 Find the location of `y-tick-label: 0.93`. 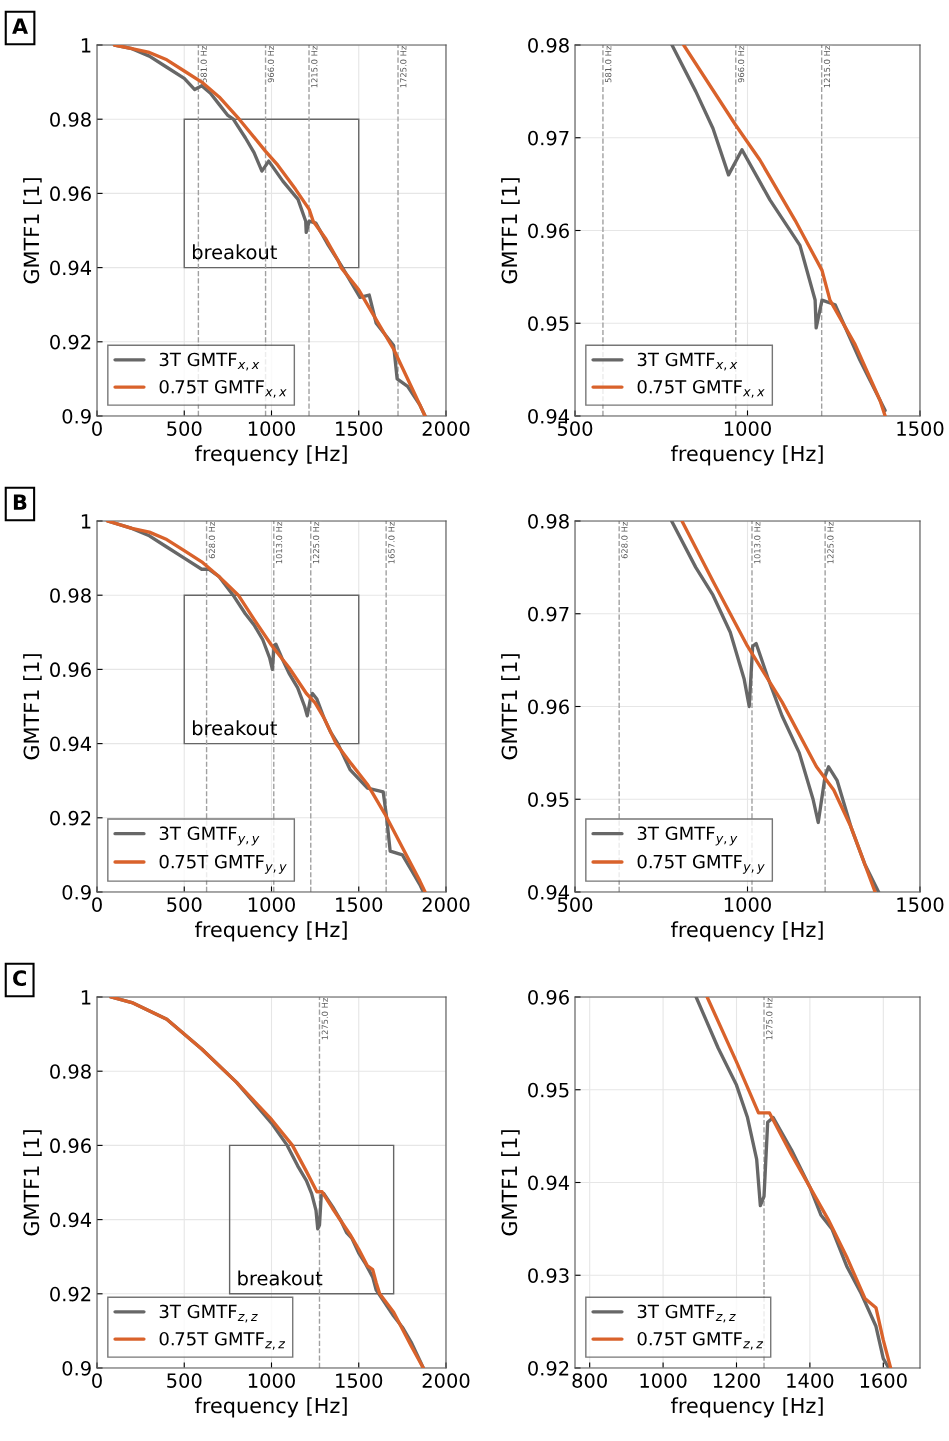

y-tick-label: 0.93 is located at coordinates (548, 1275).